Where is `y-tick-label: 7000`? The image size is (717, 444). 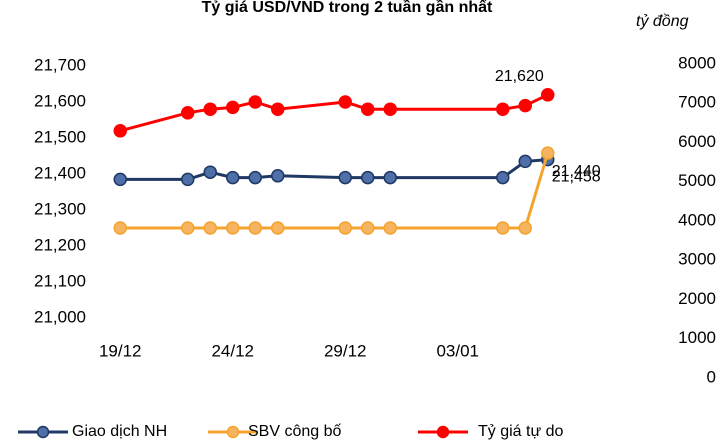 y-tick-label: 7000 is located at coordinates (697, 102).